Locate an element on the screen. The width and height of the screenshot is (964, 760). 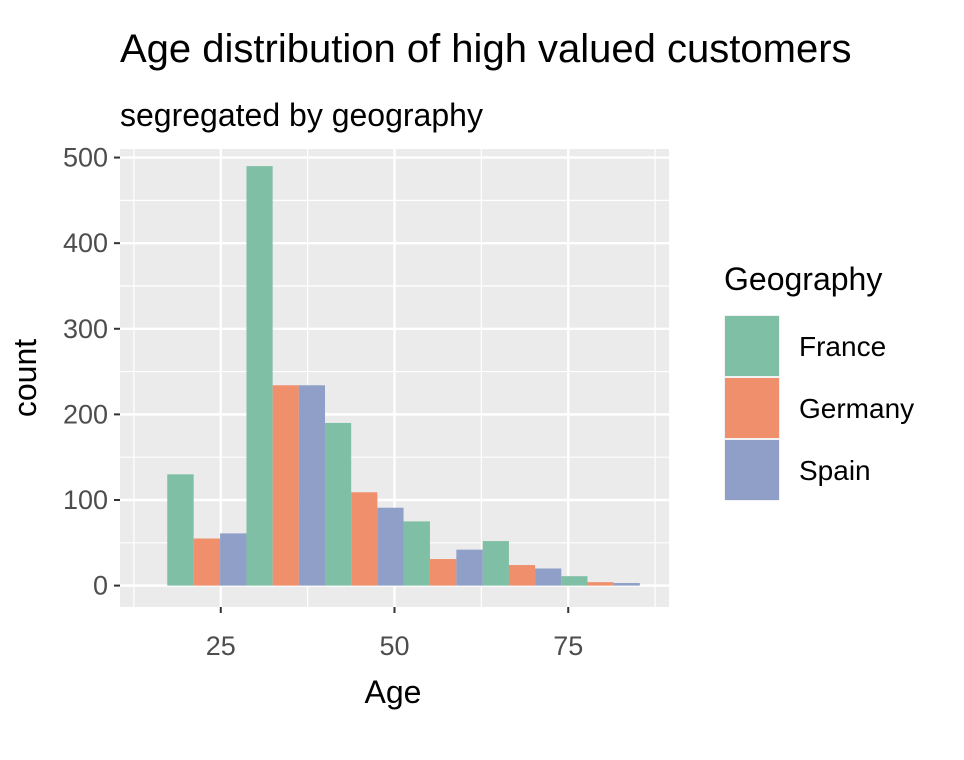
y-tick-label: 200 is located at coordinates (85, 414).